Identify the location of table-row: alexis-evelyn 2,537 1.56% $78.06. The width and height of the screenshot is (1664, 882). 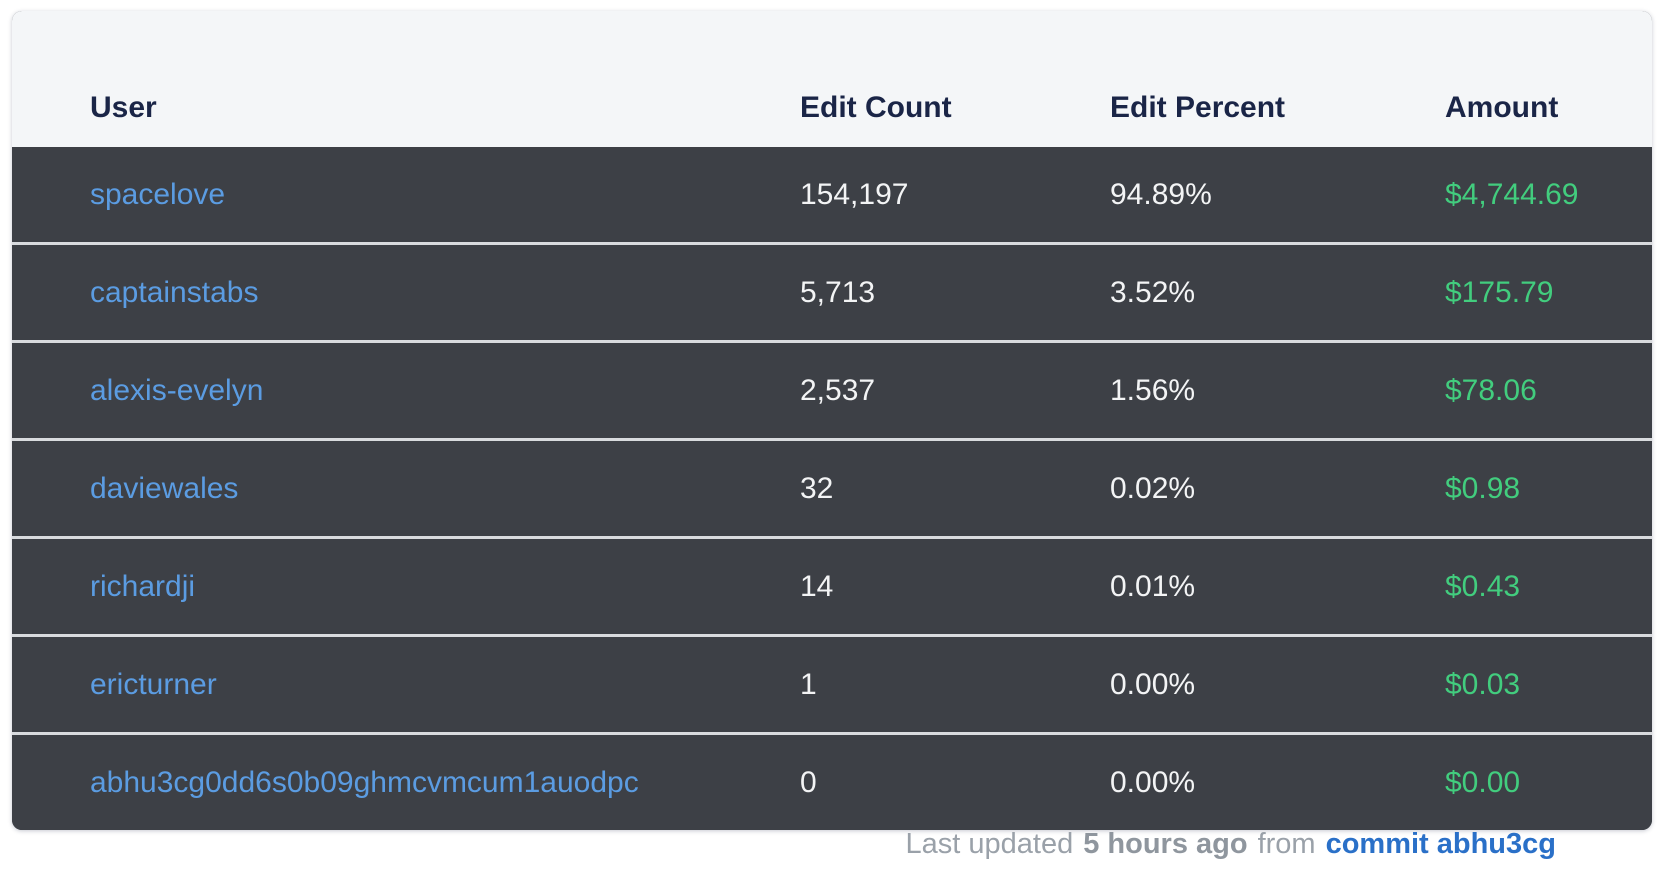
(832, 390).